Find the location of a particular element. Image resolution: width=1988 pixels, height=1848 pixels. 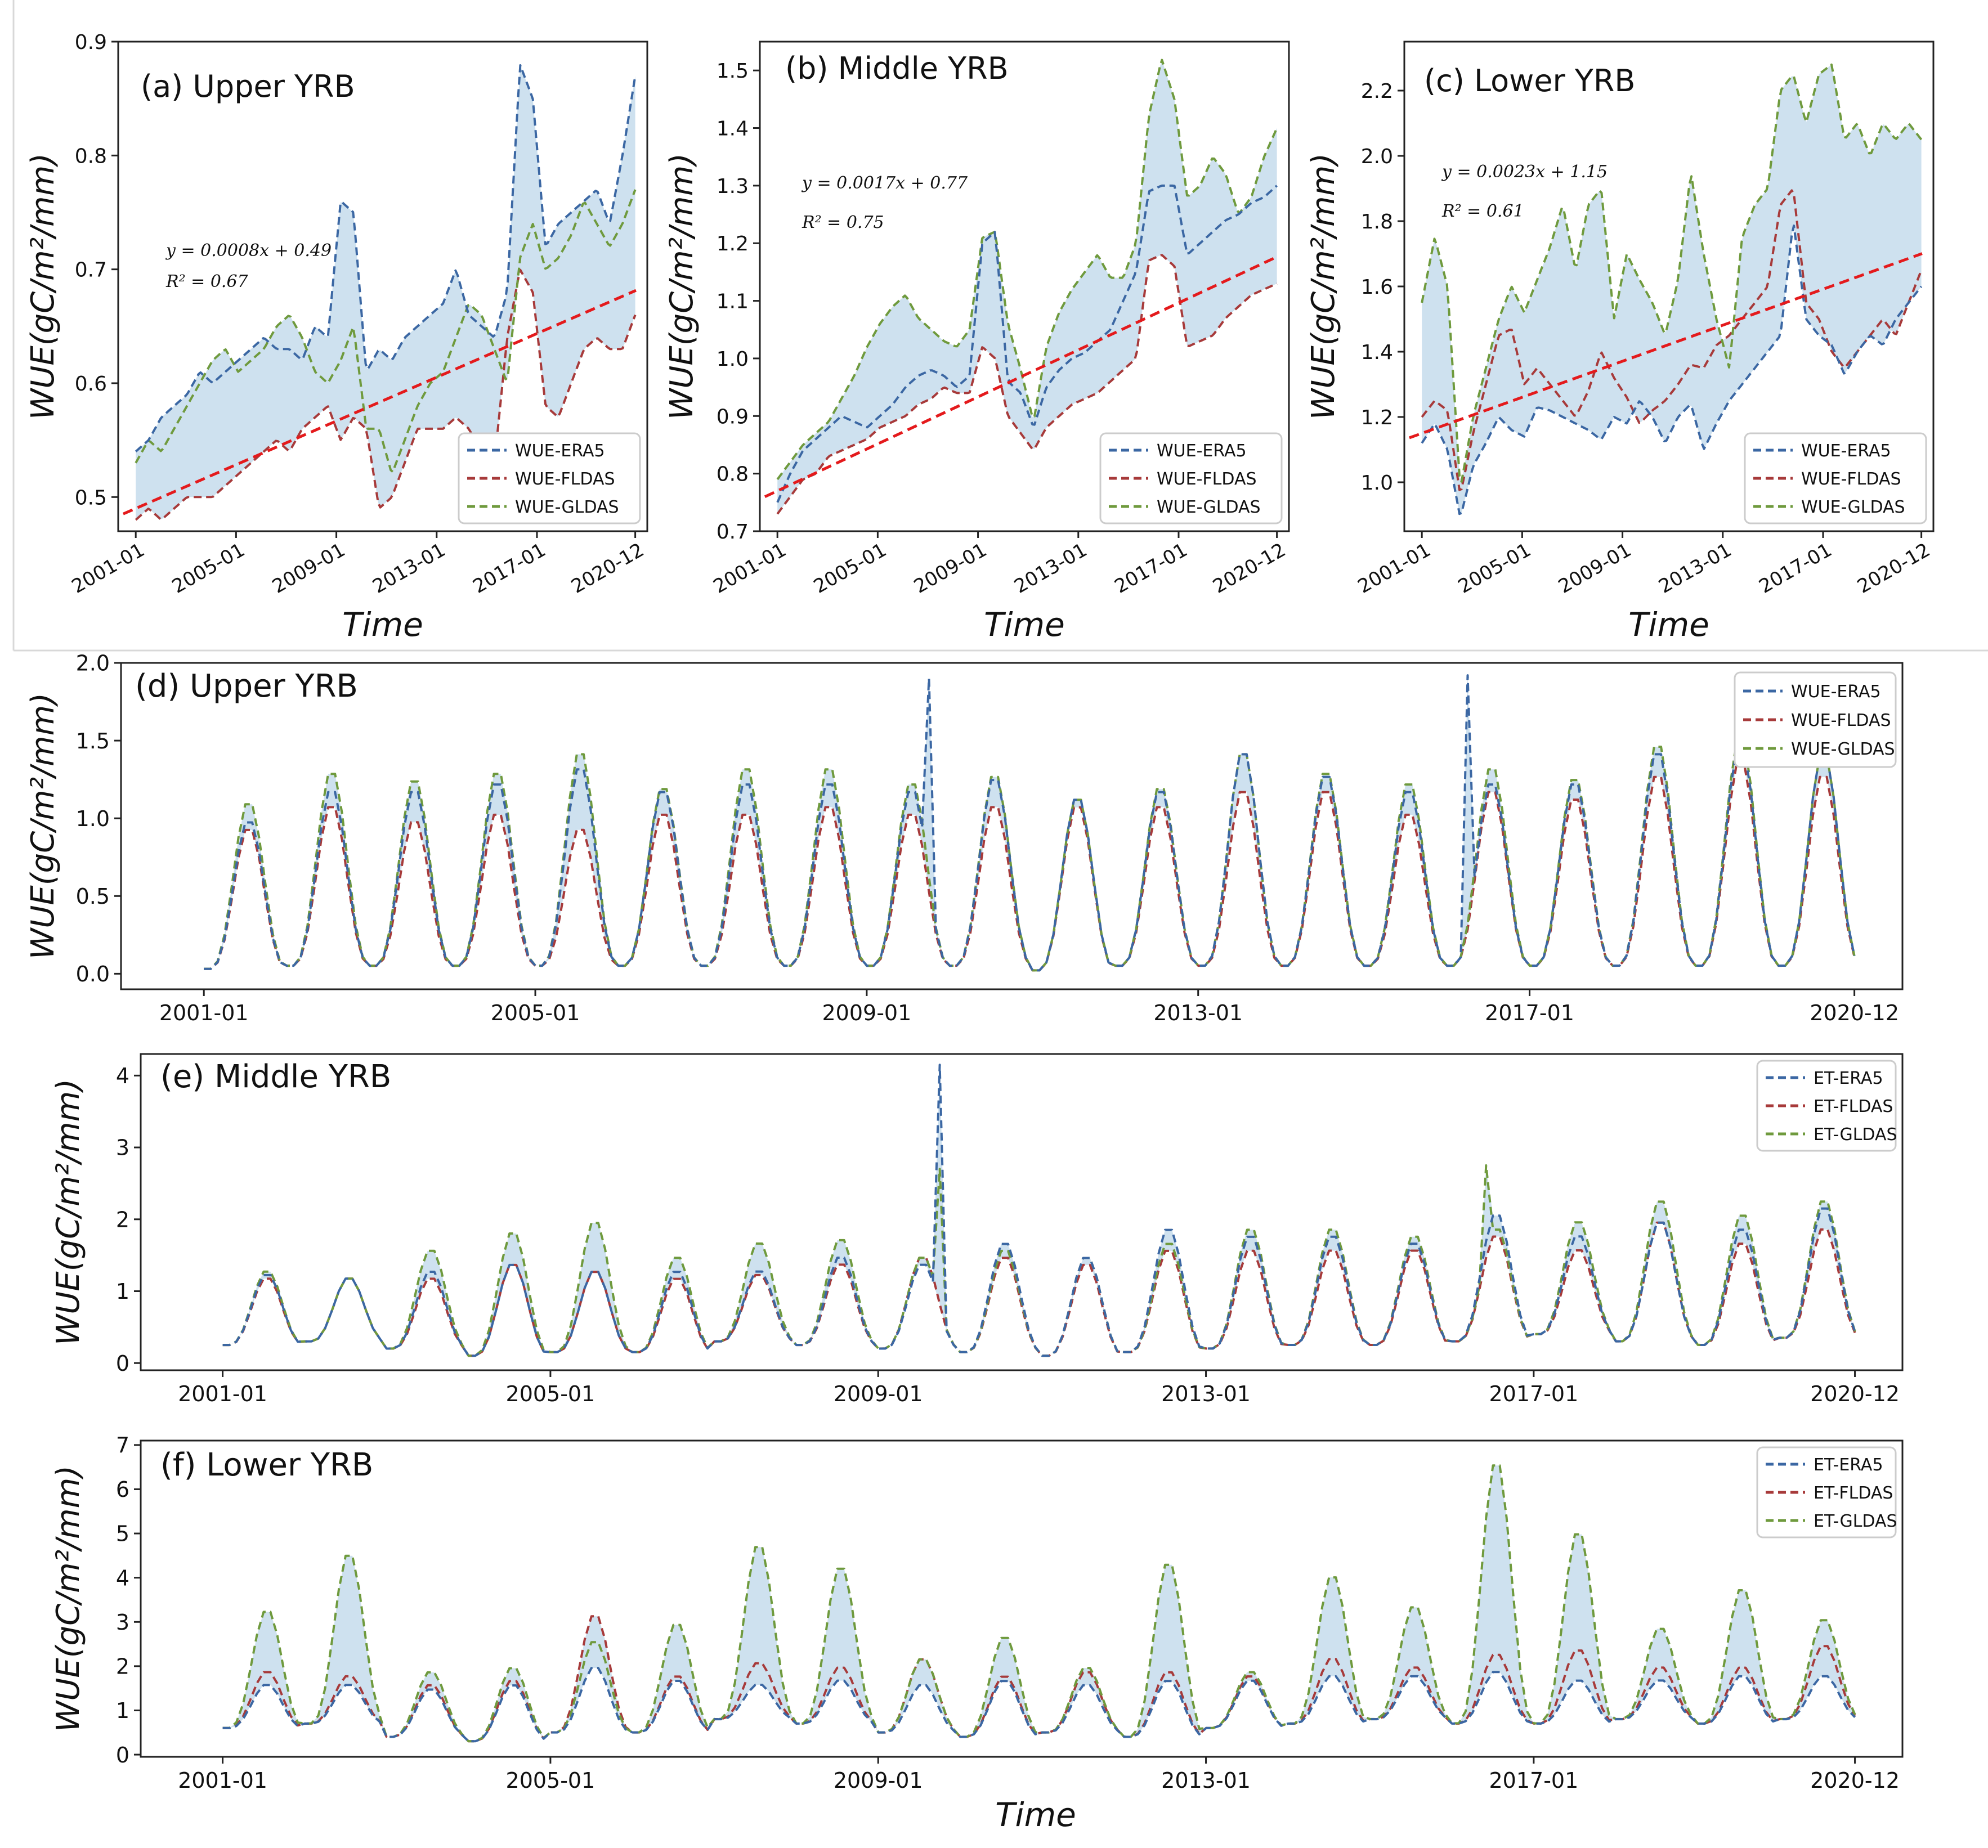

panel-e-series-era5 is located at coordinates (1039, 1210).